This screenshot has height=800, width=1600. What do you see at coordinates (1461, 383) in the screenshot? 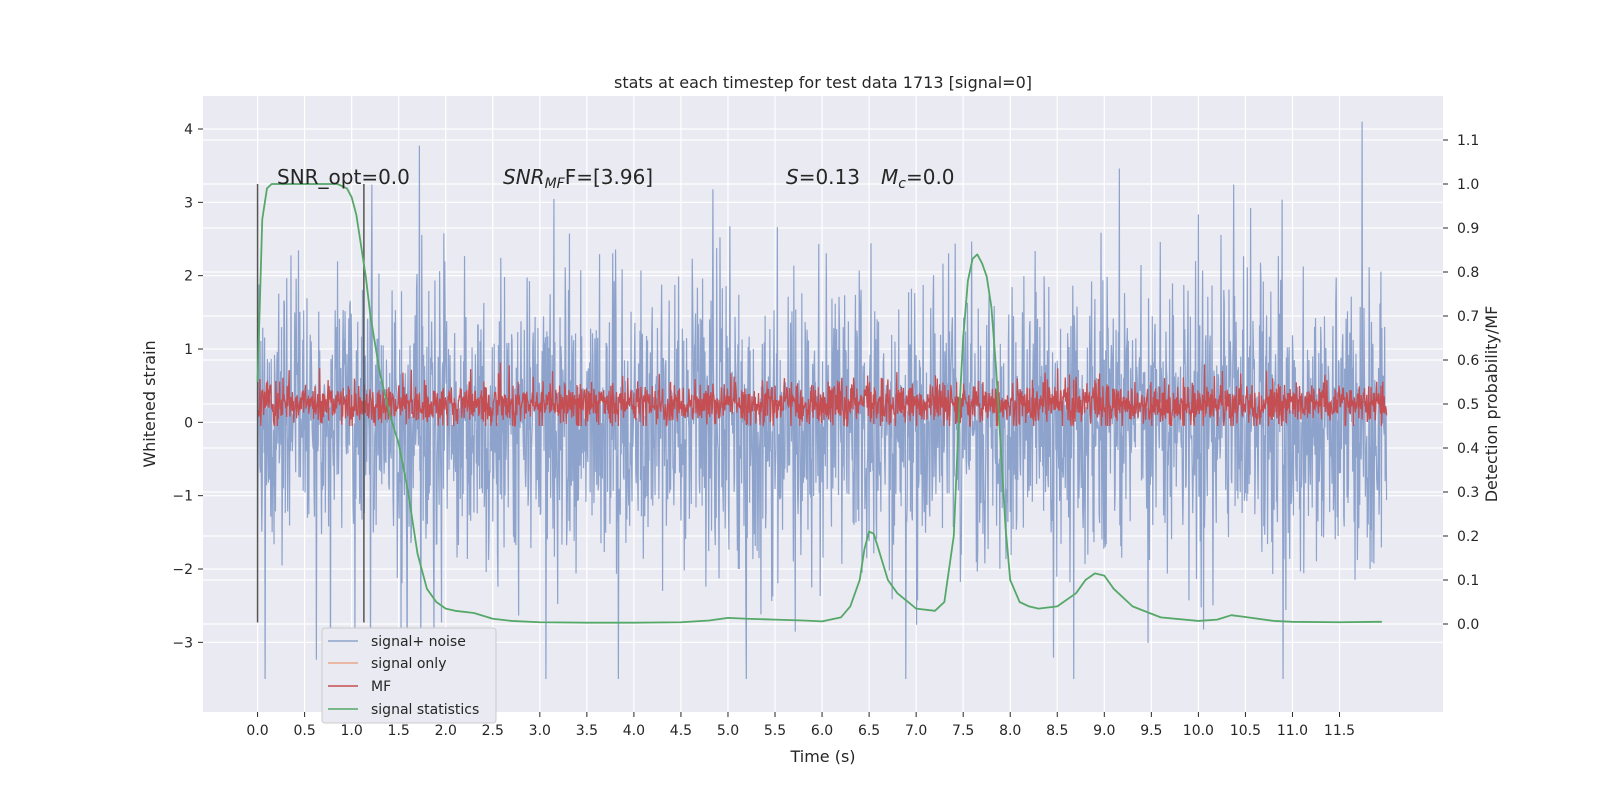
I see `y2-axis-ticks: 1.1 1.0 0.9 0.8 0.7 0.6 0.5 0.4 0.3 0.2 0.1 0.0` at bounding box center [1461, 383].